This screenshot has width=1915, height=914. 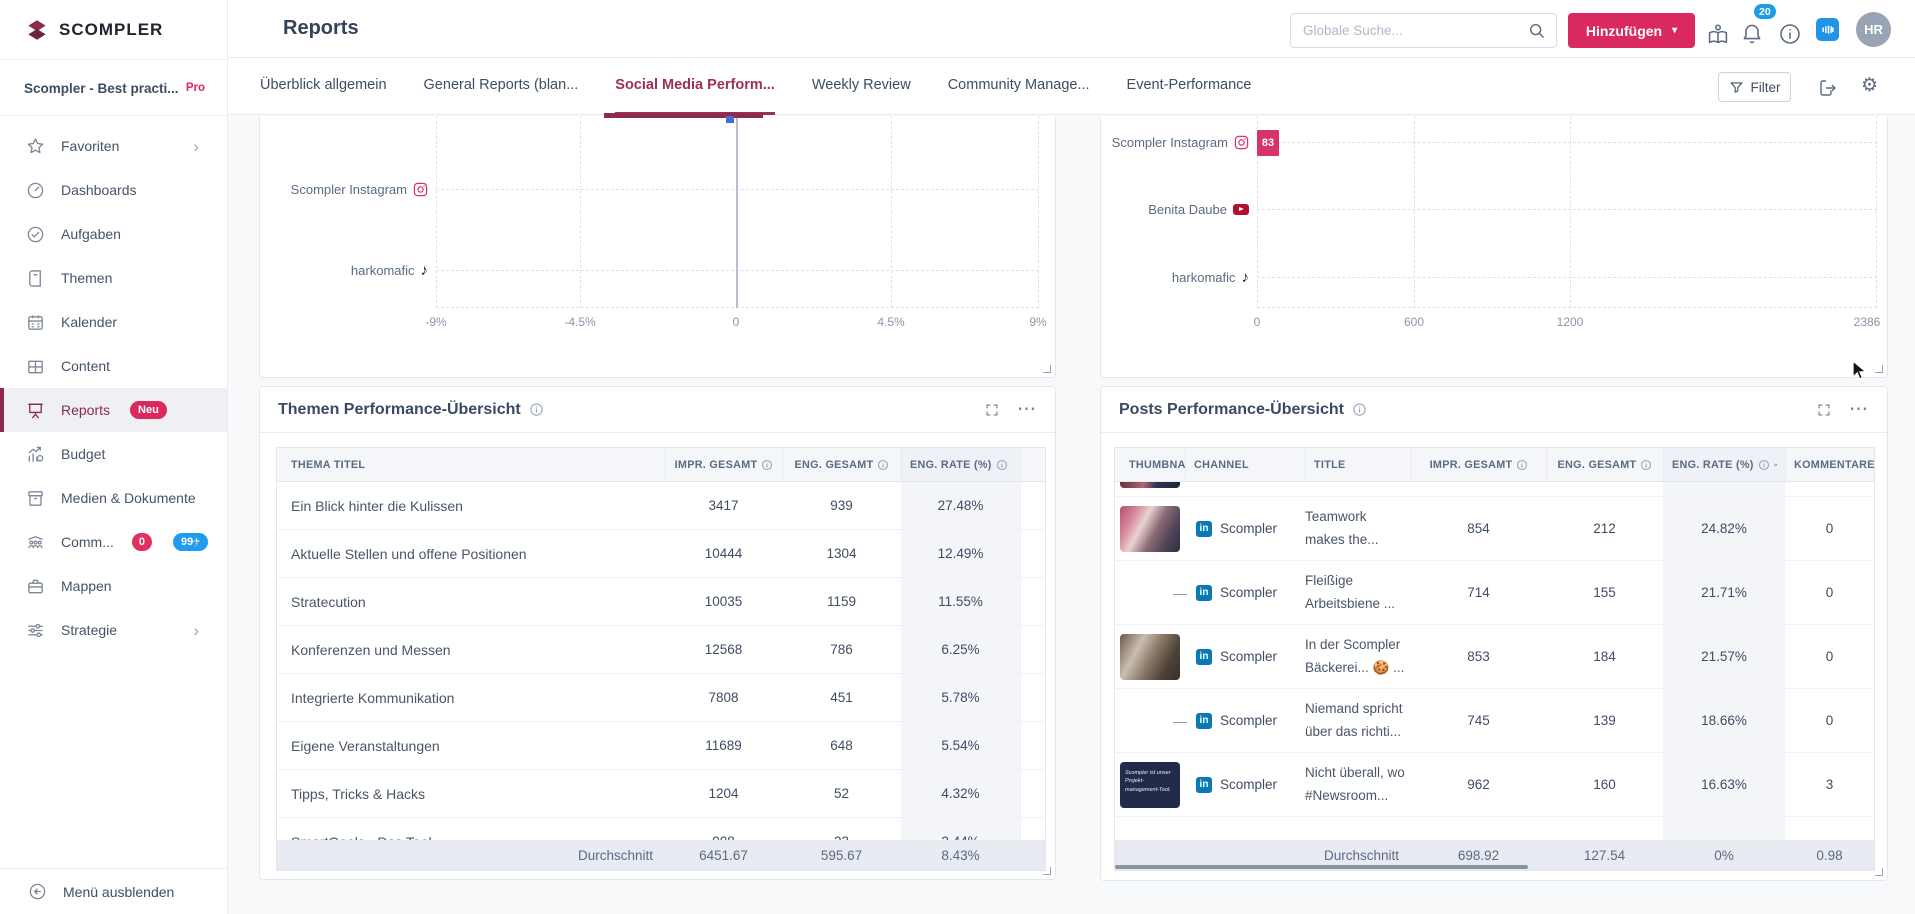 I want to click on sidebar-item-medien: Medien & Dokumente, so click(x=113, y=498).